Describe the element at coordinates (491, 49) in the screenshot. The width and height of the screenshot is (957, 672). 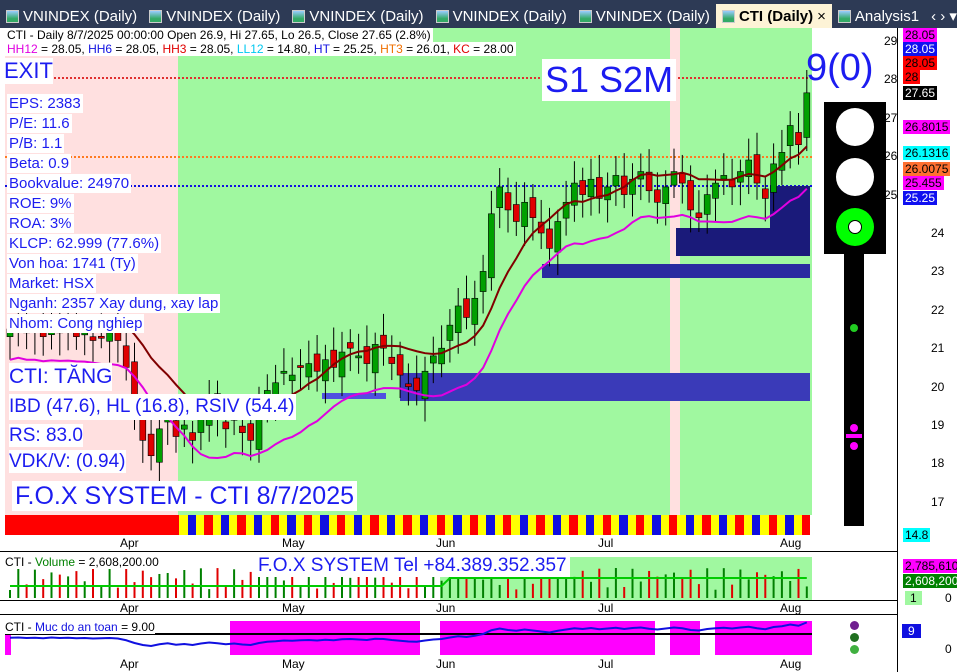
I see `indicator-value: = 28.00` at that location.